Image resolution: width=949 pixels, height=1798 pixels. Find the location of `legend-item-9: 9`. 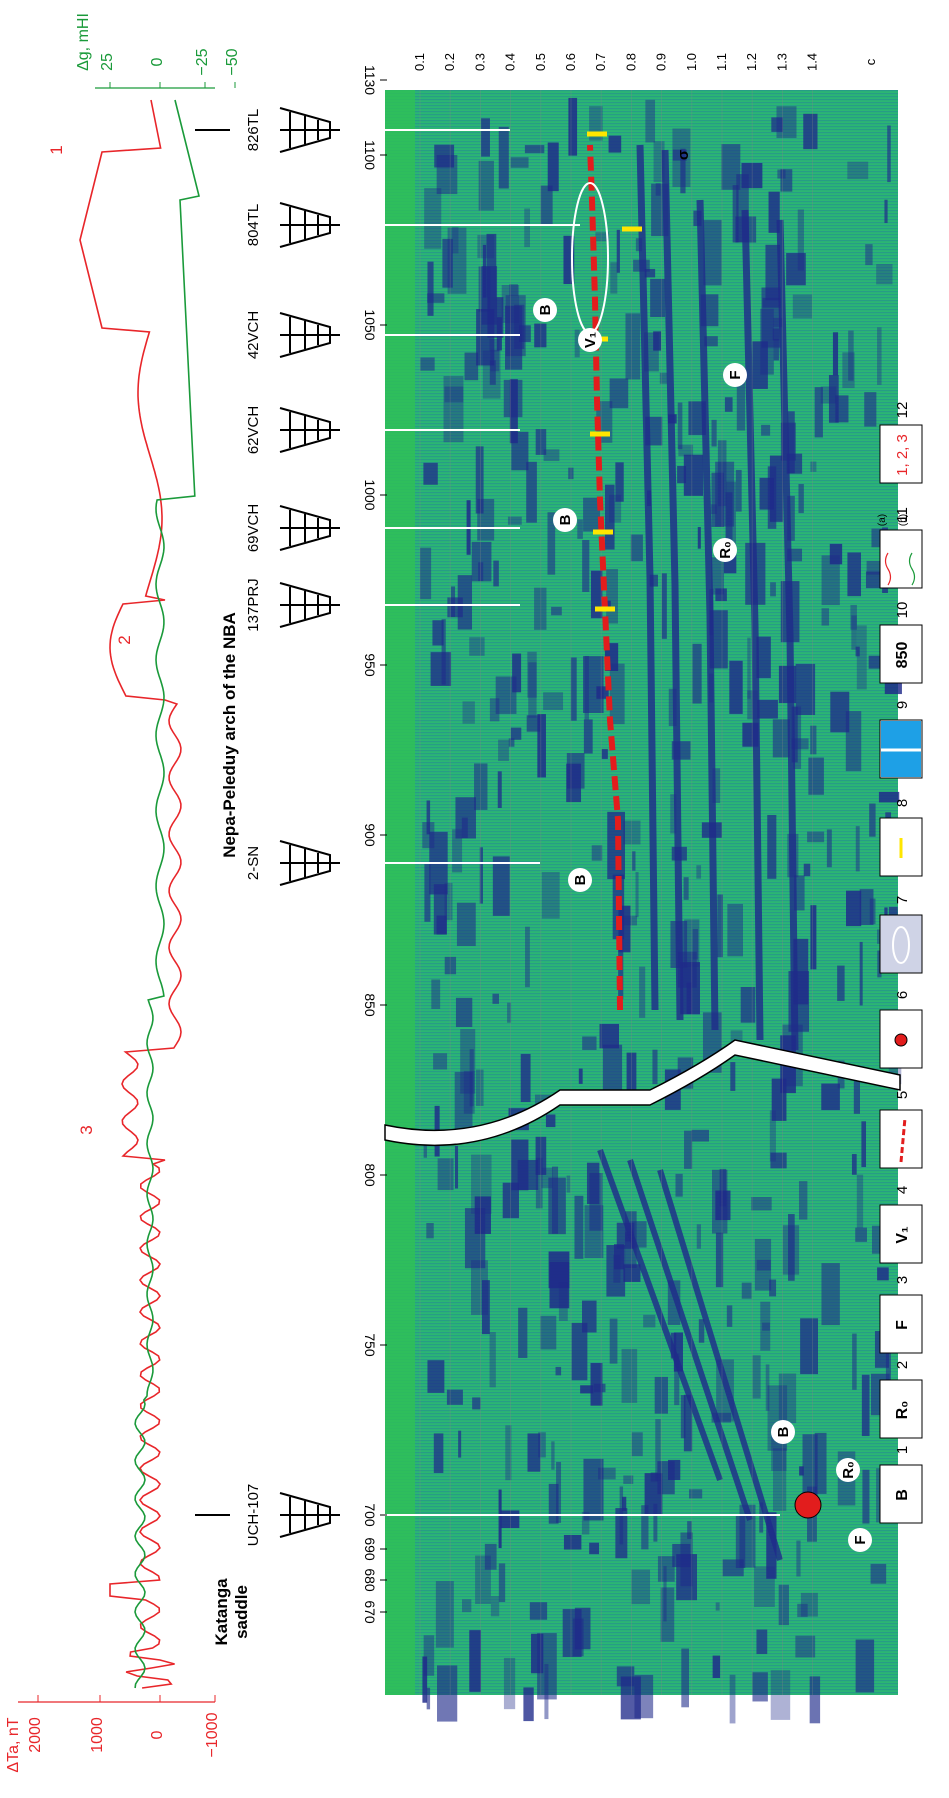

legend-item-9: 9 is located at coordinates (901, 740).